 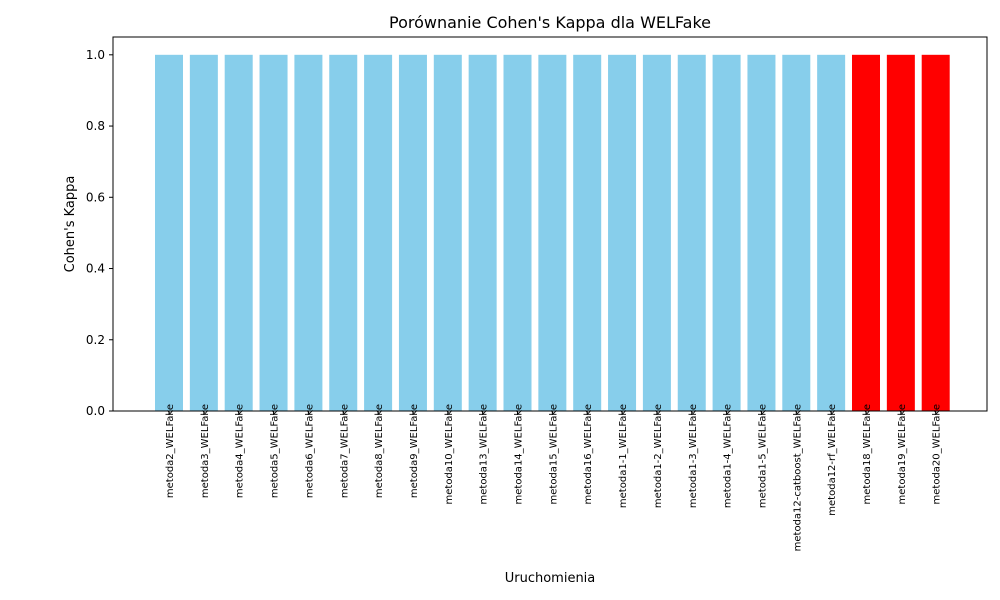 I want to click on bar-metoda1-3_WELFake, so click(x=691, y=233).